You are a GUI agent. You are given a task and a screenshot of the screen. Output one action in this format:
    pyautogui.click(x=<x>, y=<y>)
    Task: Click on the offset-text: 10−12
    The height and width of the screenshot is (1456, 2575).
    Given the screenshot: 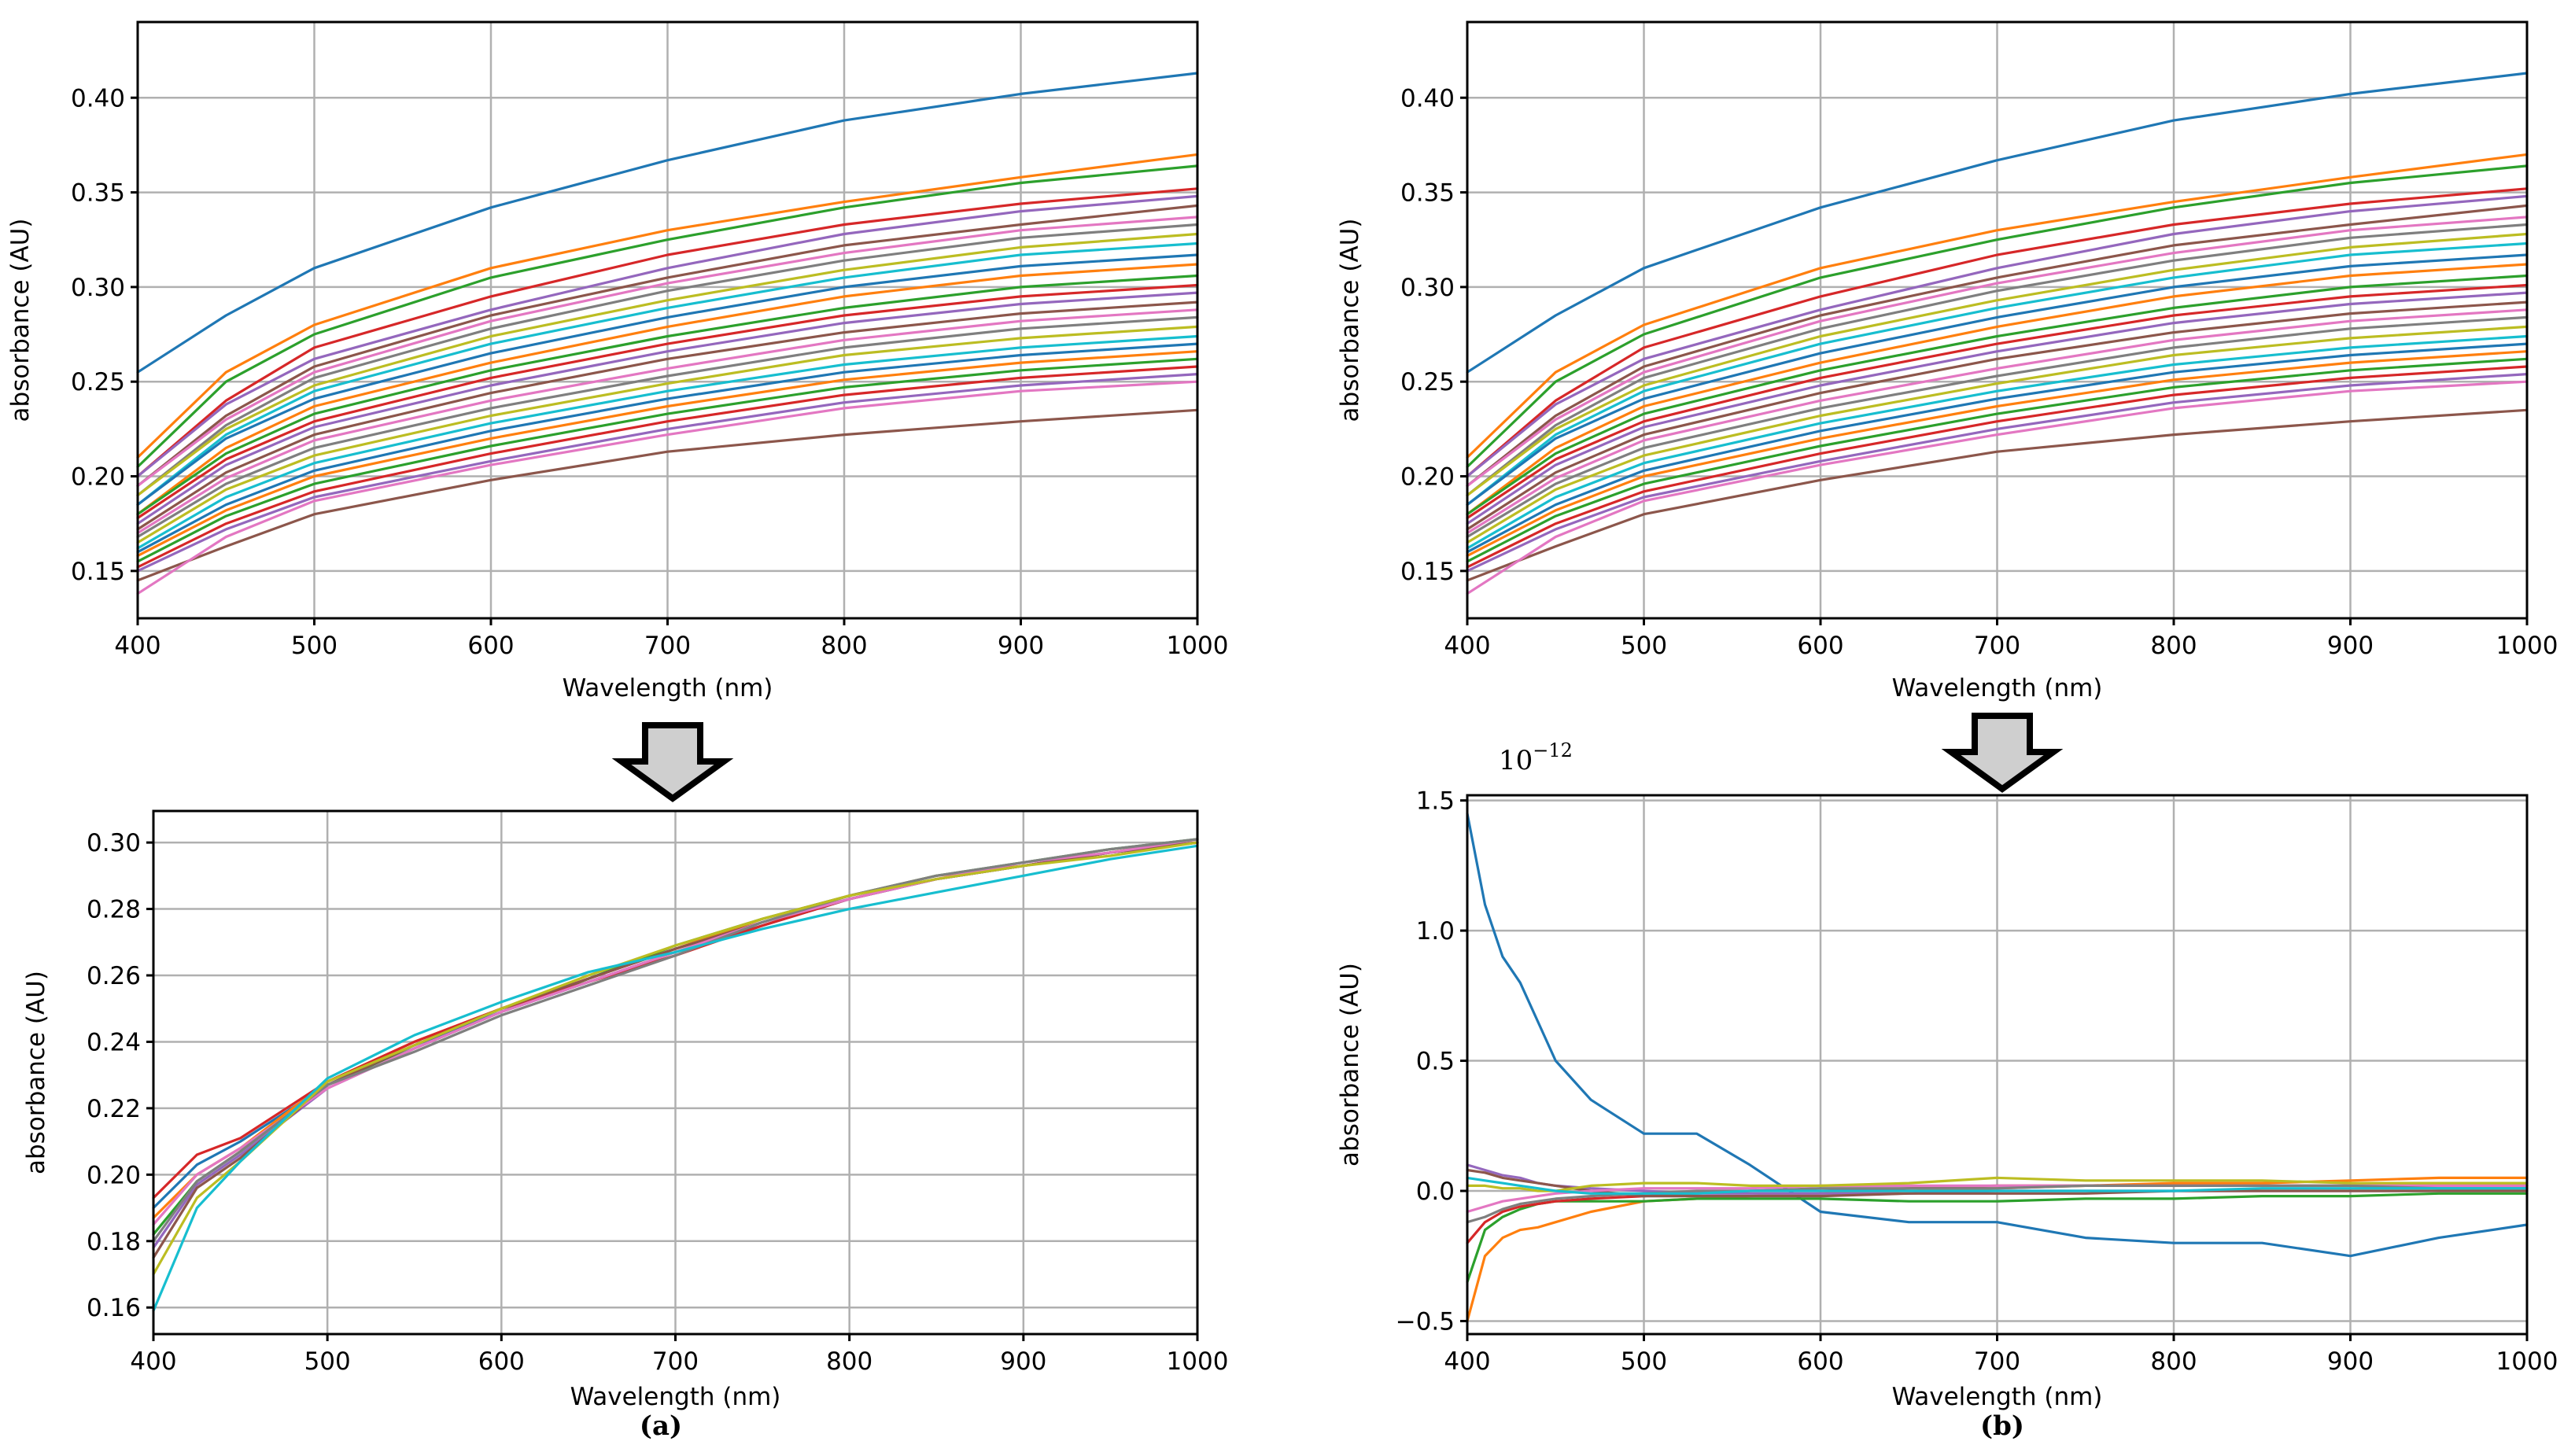 What is the action you would take?
    pyautogui.click(x=1536, y=757)
    